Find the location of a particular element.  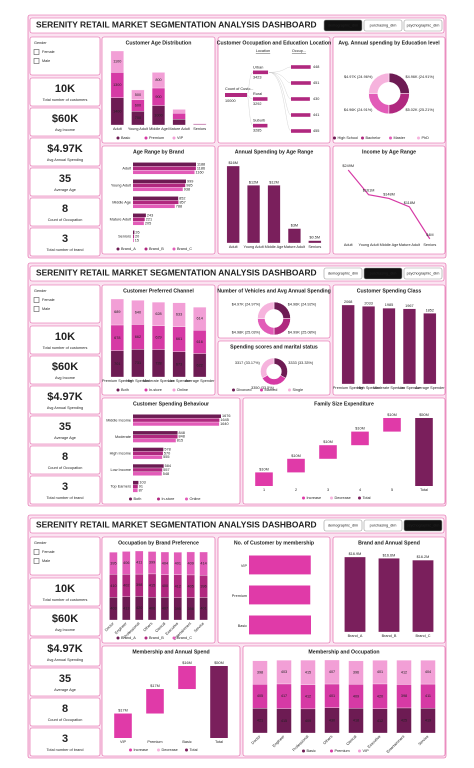

filter-card is located at coordinates (65, 556).